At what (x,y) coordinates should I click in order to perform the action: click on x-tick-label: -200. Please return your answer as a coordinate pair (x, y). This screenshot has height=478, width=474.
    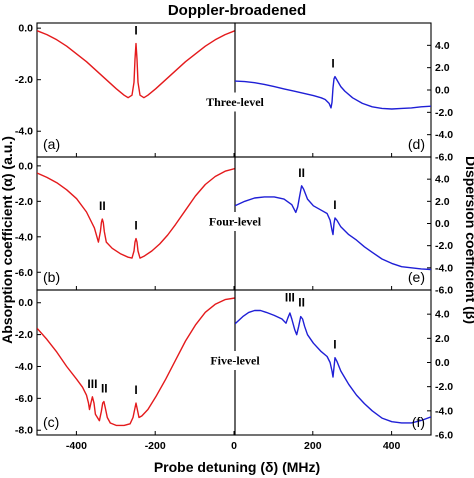
    Looking at the image, I should click on (155, 446).